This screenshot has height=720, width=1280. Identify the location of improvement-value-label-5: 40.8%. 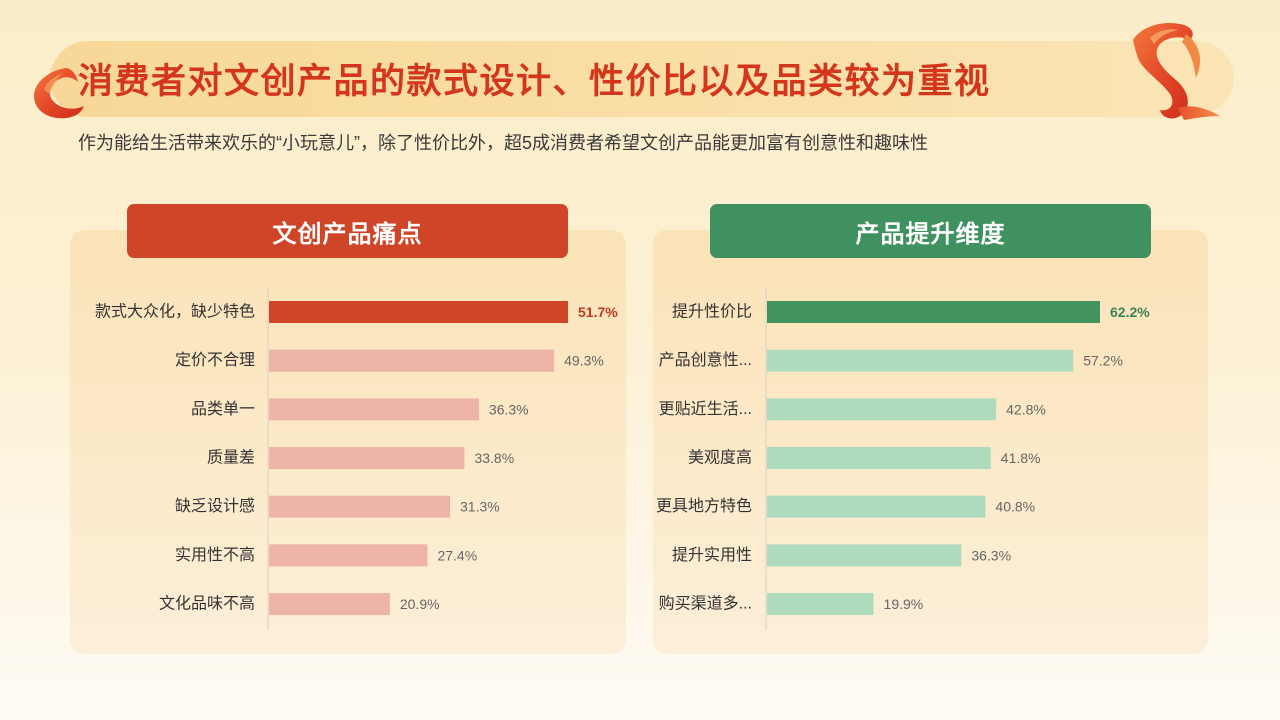
(1015, 507).